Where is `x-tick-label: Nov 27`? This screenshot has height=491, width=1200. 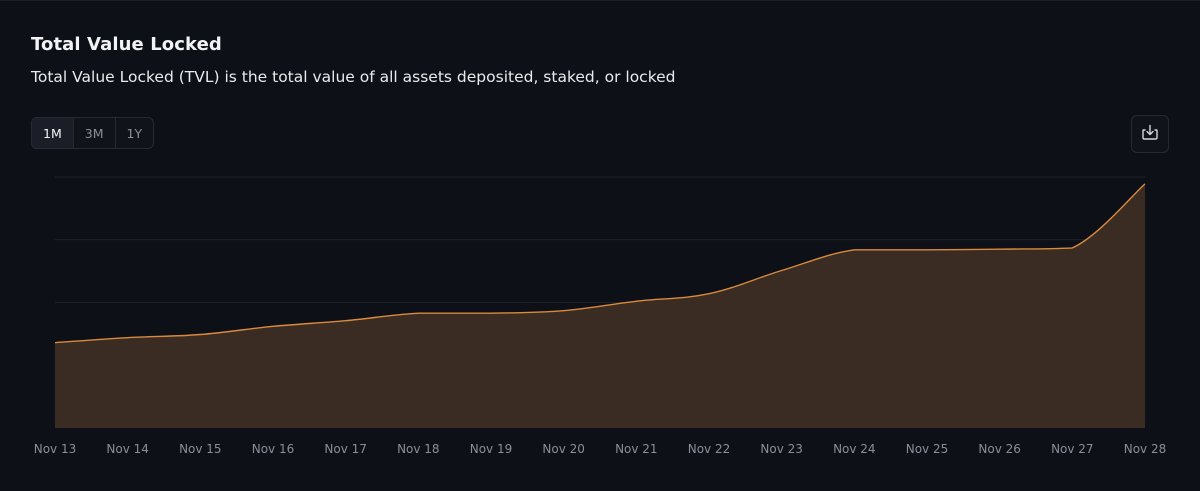 x-tick-label: Nov 27 is located at coordinates (1072, 449).